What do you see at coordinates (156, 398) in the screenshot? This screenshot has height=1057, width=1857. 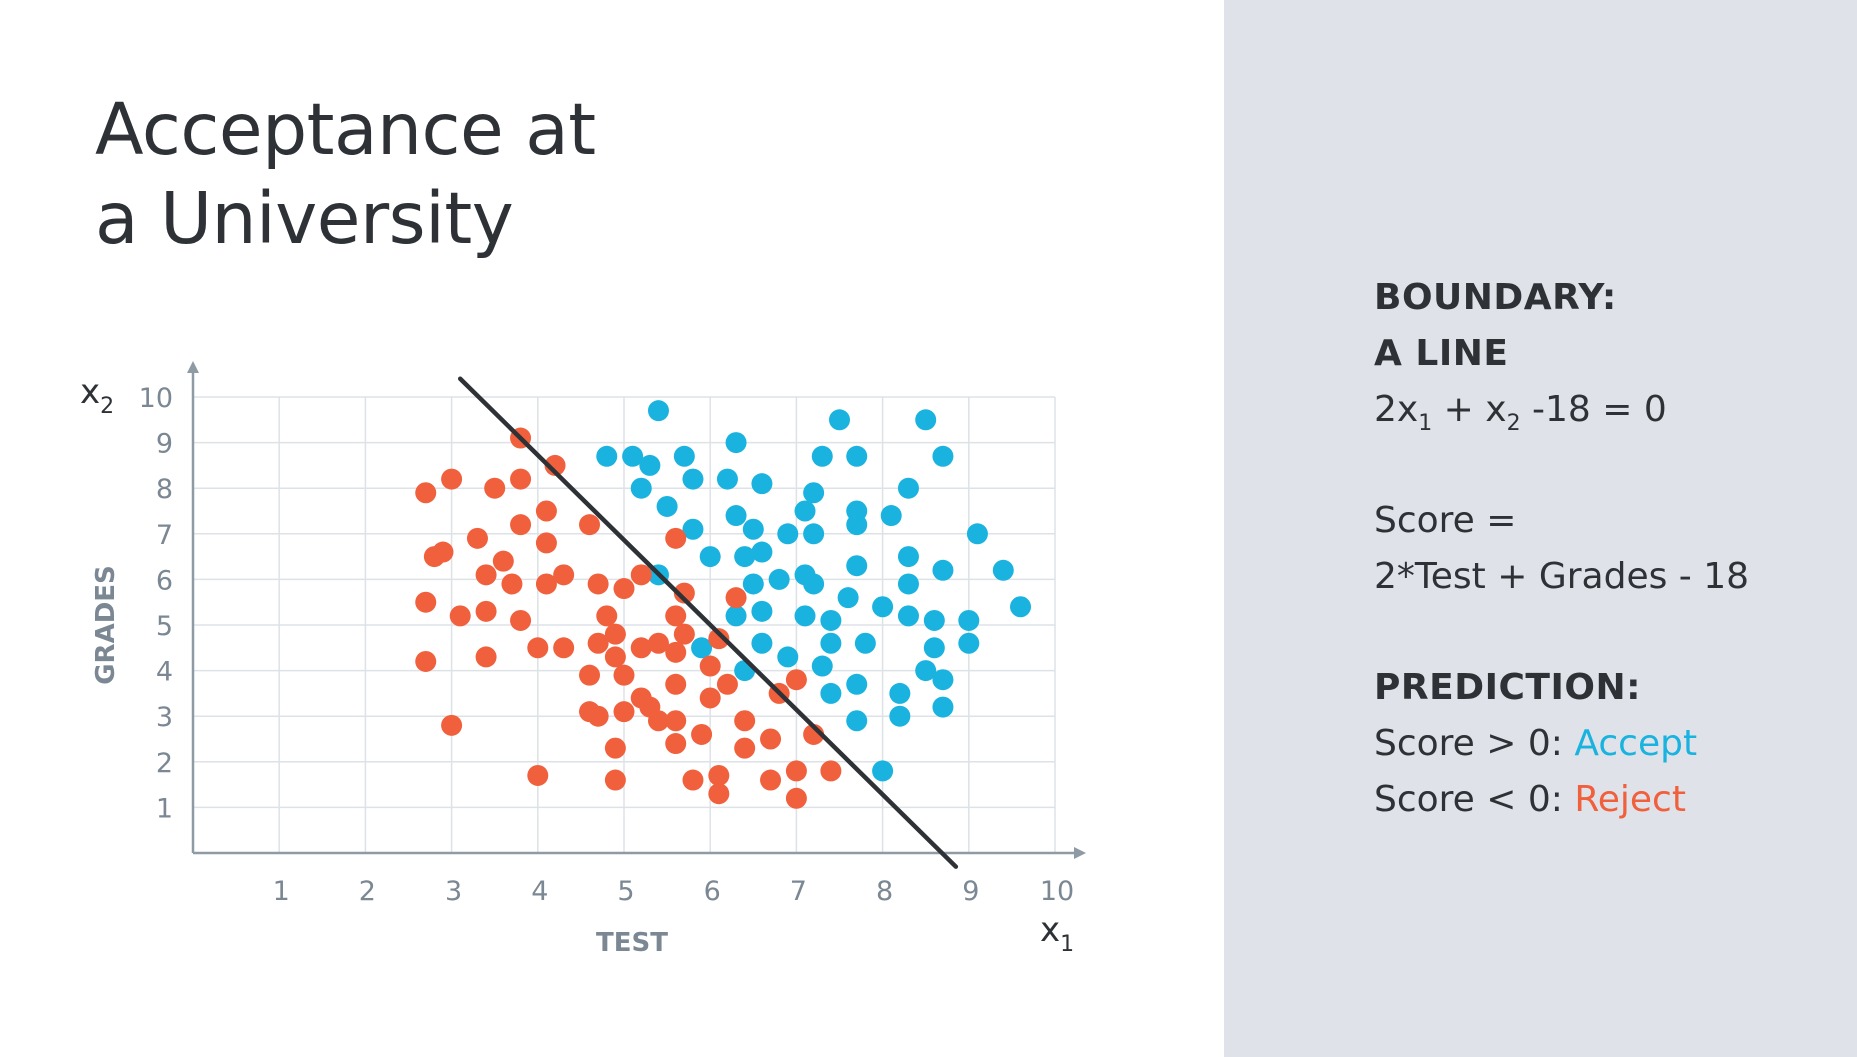 I see `y-tick-label: 10` at bounding box center [156, 398].